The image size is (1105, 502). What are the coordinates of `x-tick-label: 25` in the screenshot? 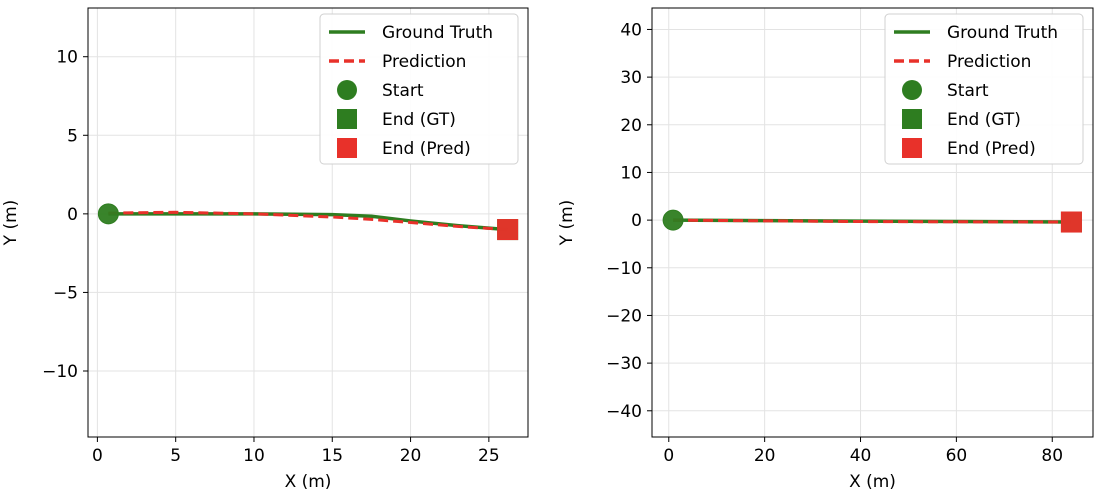 It's located at (489, 456).